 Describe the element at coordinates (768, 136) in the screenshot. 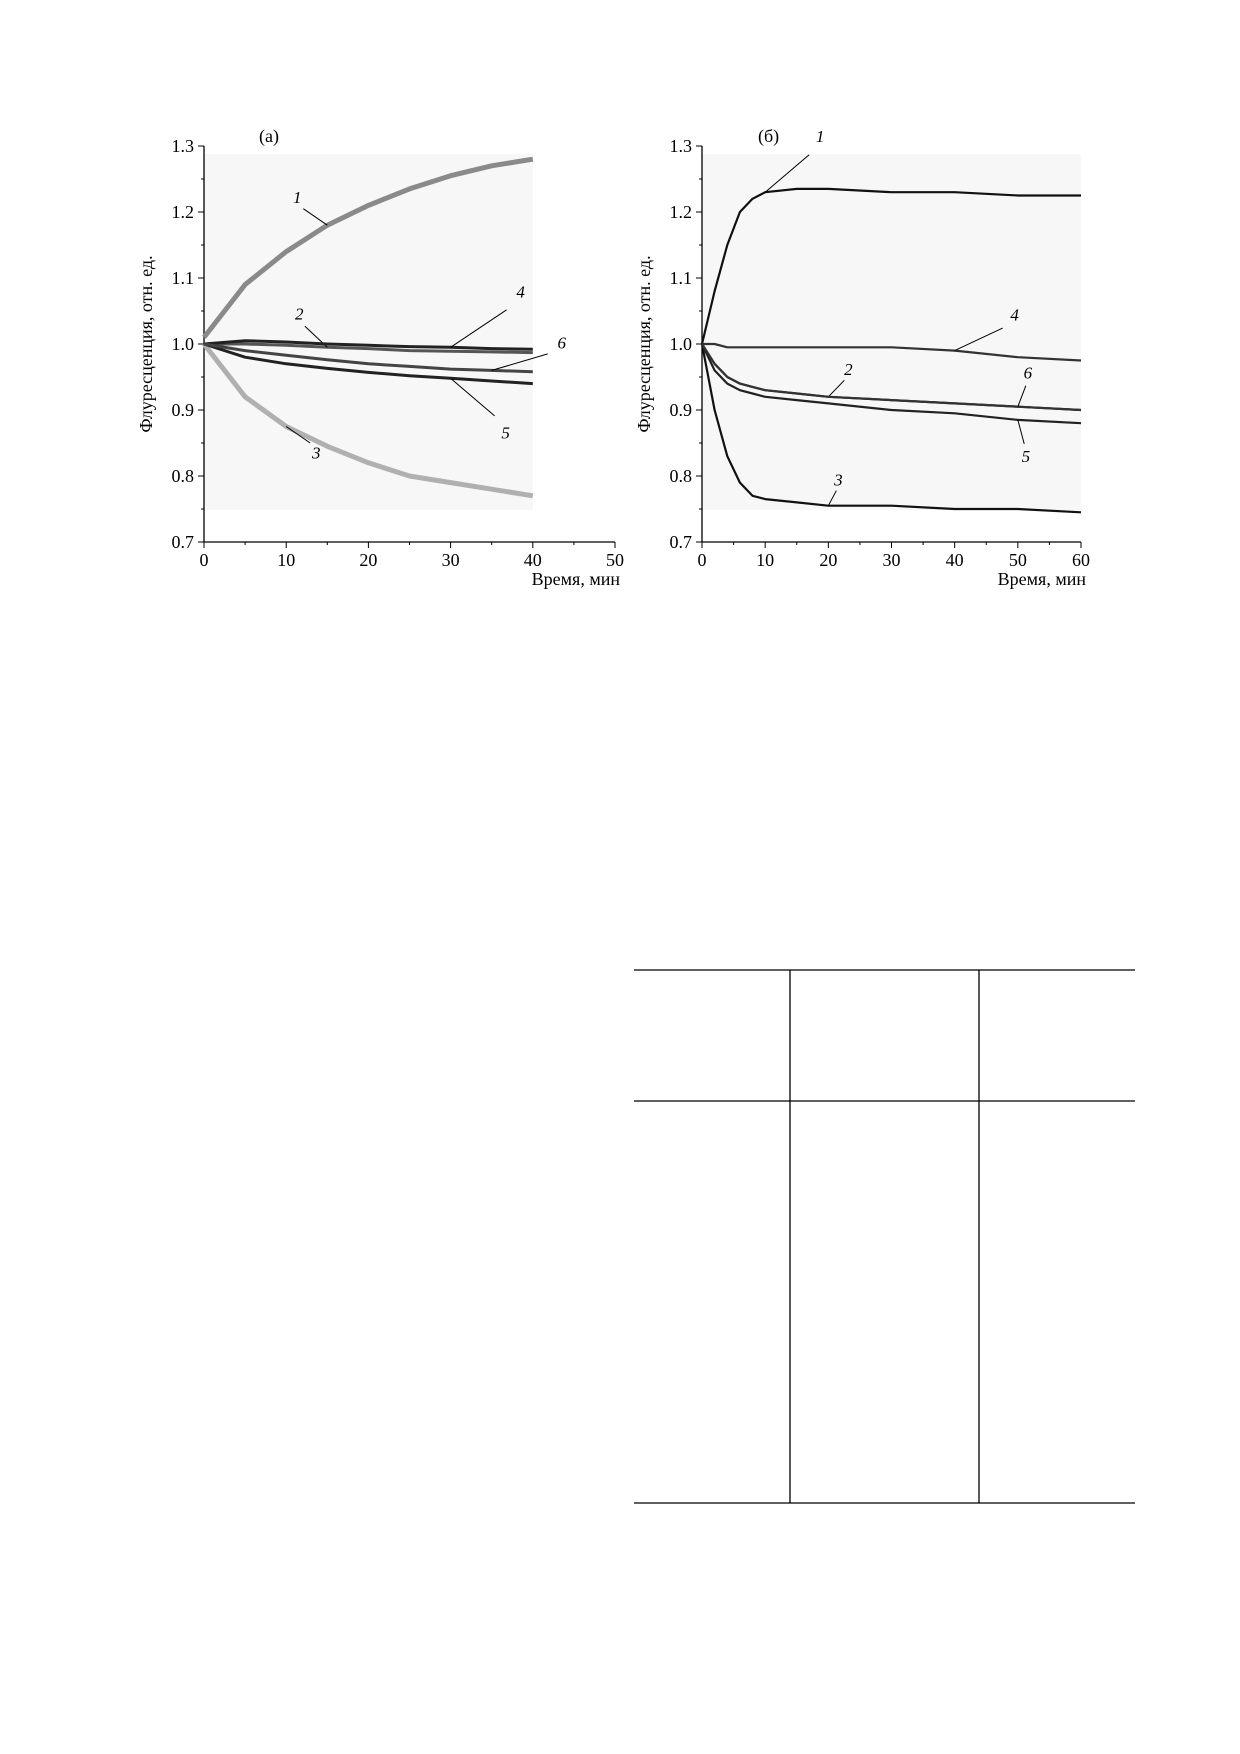

I see `panel-label: (б)` at that location.